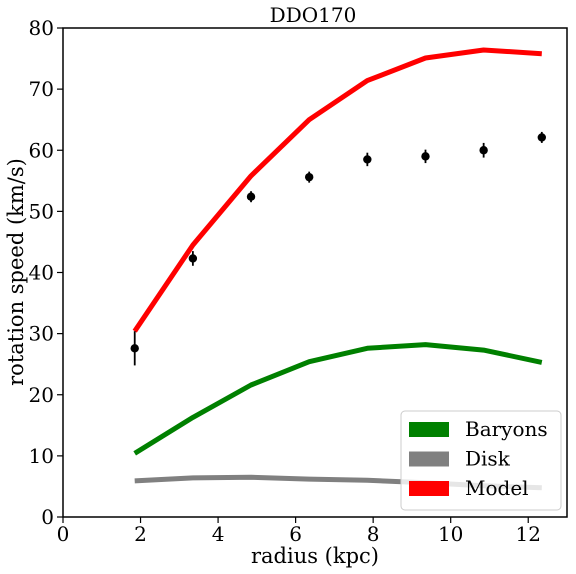  I want to click on x-axis-label: radius (kpc), so click(315, 556).